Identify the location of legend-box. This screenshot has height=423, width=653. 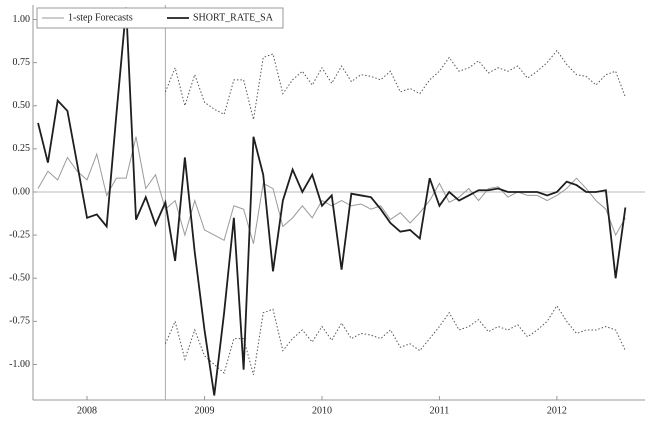
(160, 18).